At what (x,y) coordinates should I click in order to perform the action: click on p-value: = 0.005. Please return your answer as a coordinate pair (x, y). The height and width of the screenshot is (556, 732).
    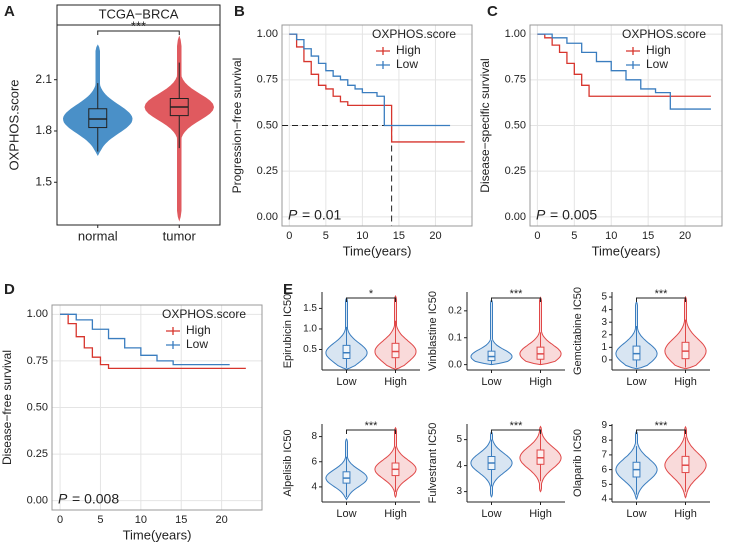
    Looking at the image, I should click on (573, 215).